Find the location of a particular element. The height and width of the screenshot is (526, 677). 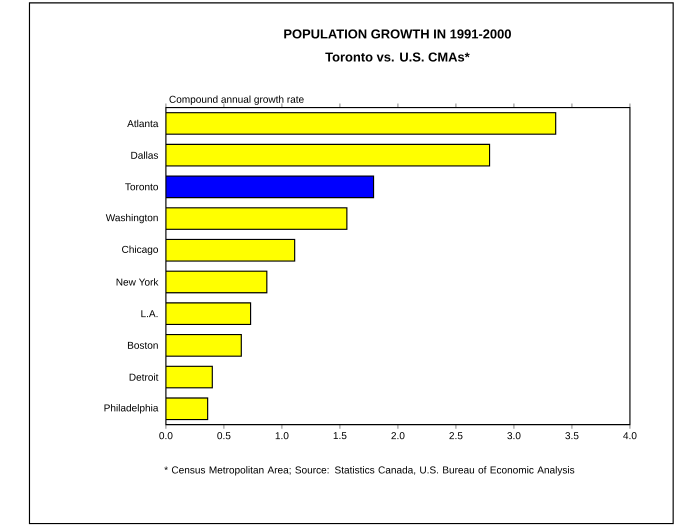

chart-subtitle: Toronto vs. U.S. CMAs* is located at coordinates (397, 57).